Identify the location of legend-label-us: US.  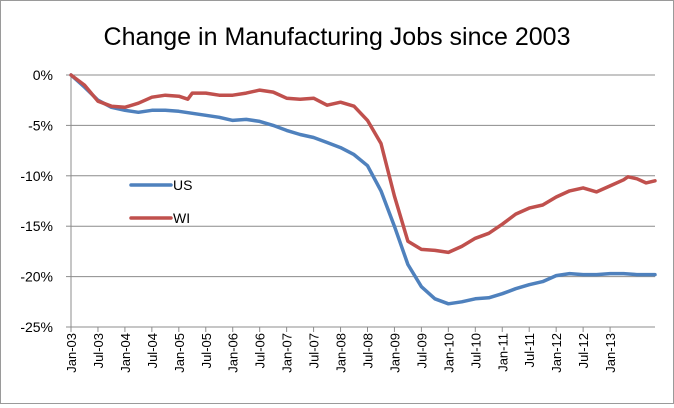
(182, 185).